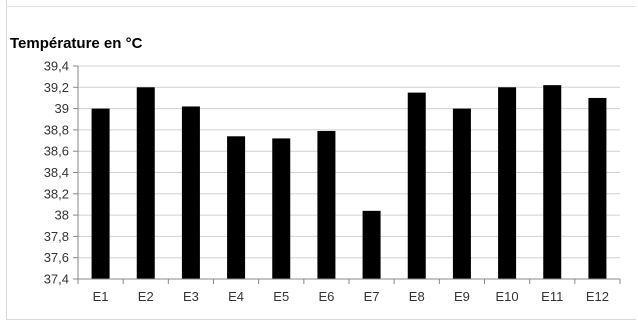 Image resolution: width=638 pixels, height=323 pixels. I want to click on x-tick-label: E3, so click(191, 296).